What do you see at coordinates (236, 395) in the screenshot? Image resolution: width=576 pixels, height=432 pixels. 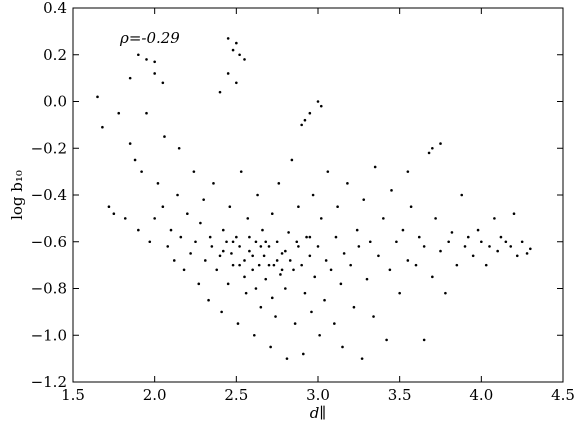 I see `x-tick-label: 2.5` at bounding box center [236, 395].